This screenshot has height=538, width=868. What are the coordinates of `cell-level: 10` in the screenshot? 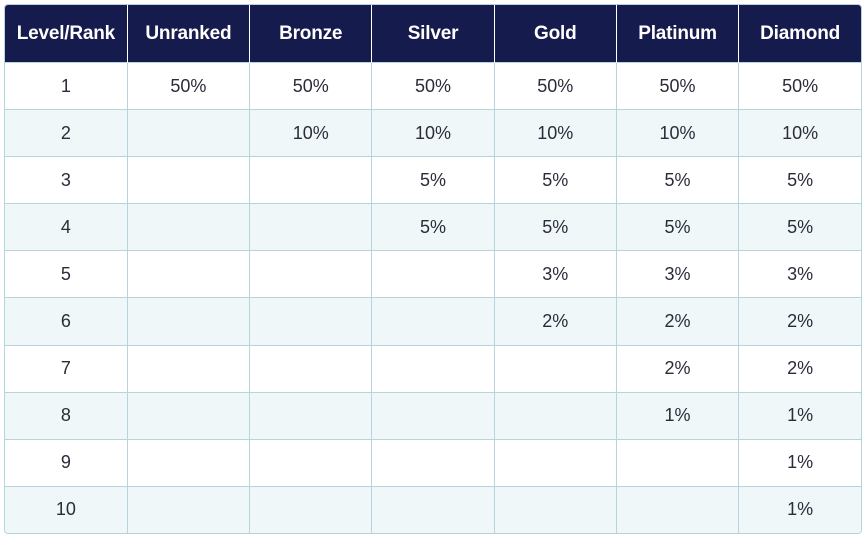 It's located at (66, 509).